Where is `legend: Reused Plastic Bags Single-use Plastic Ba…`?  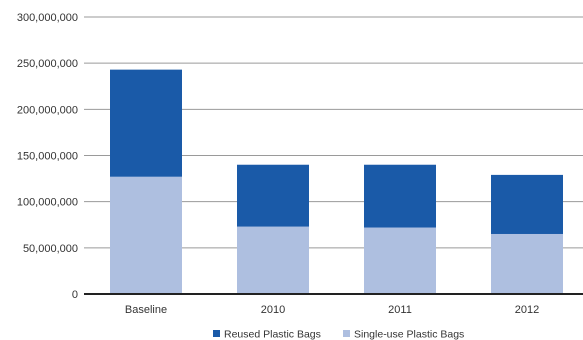 legend: Reused Plastic Bags Single-use Plastic Ba… is located at coordinates (338, 334).